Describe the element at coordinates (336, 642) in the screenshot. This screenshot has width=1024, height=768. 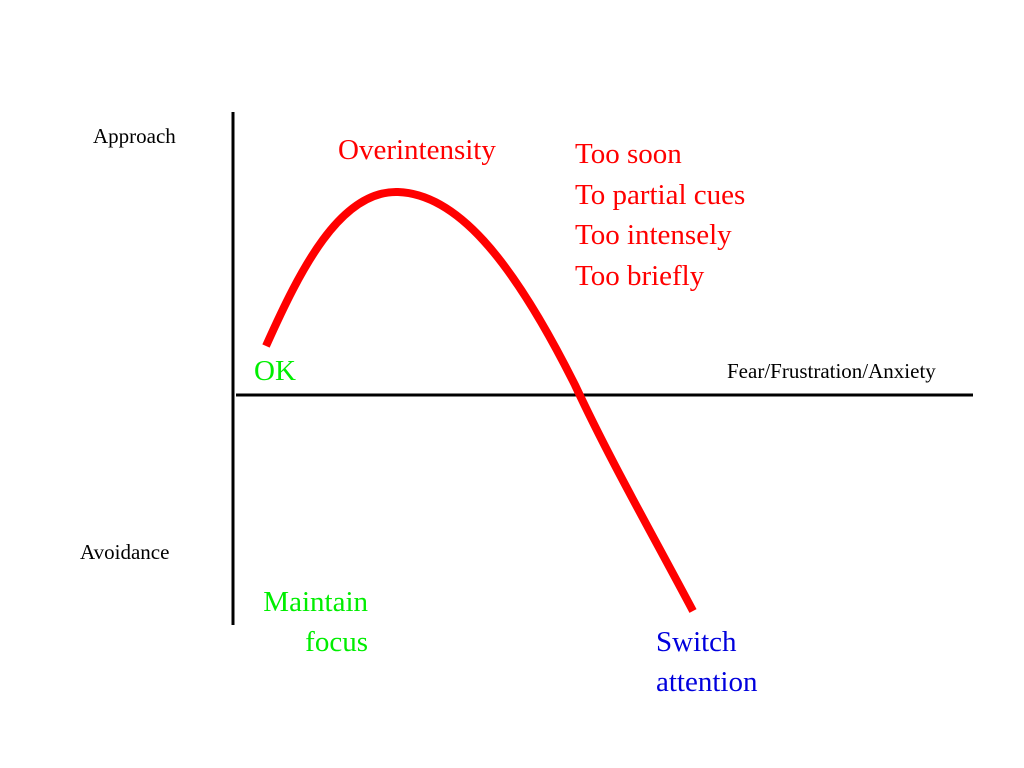
I see `maintain-focus-line: focus` at that location.